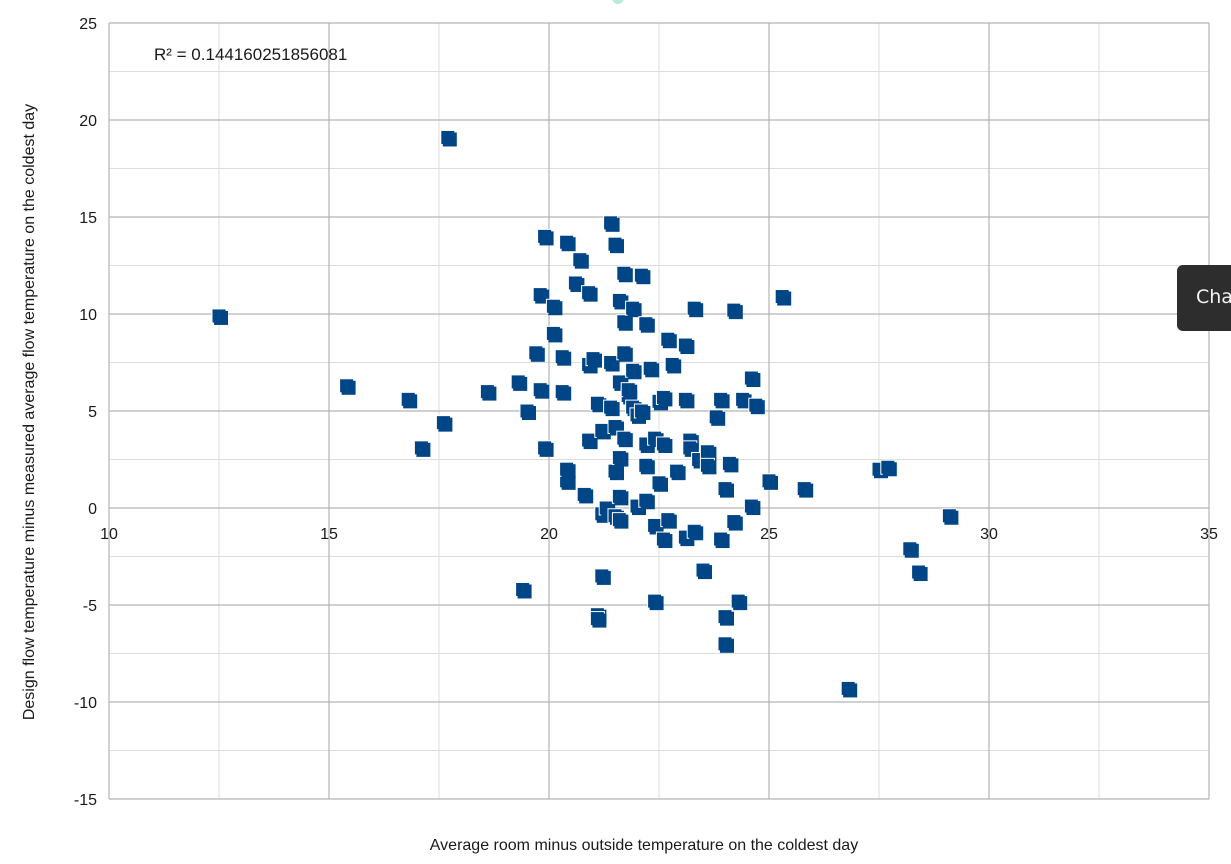 This screenshot has height=864, width=1231. Describe the element at coordinates (549, 534) in the screenshot. I see `x-tick-label: 20` at that location.